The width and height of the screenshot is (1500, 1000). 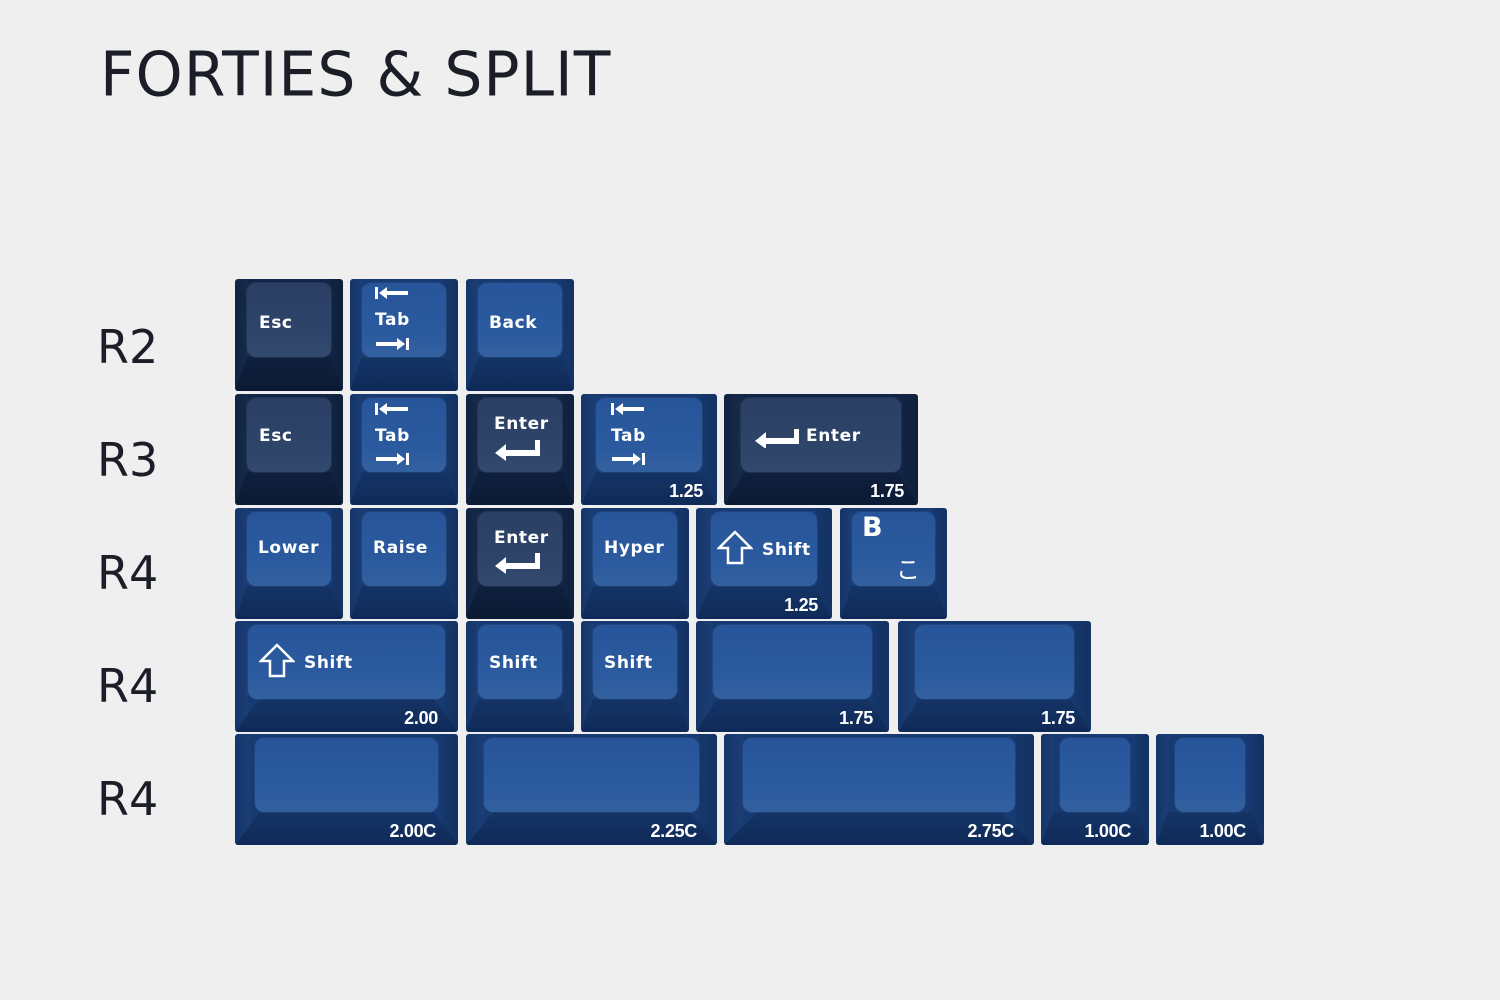 I want to click on keycap-legend: Raise, so click(x=401, y=548).